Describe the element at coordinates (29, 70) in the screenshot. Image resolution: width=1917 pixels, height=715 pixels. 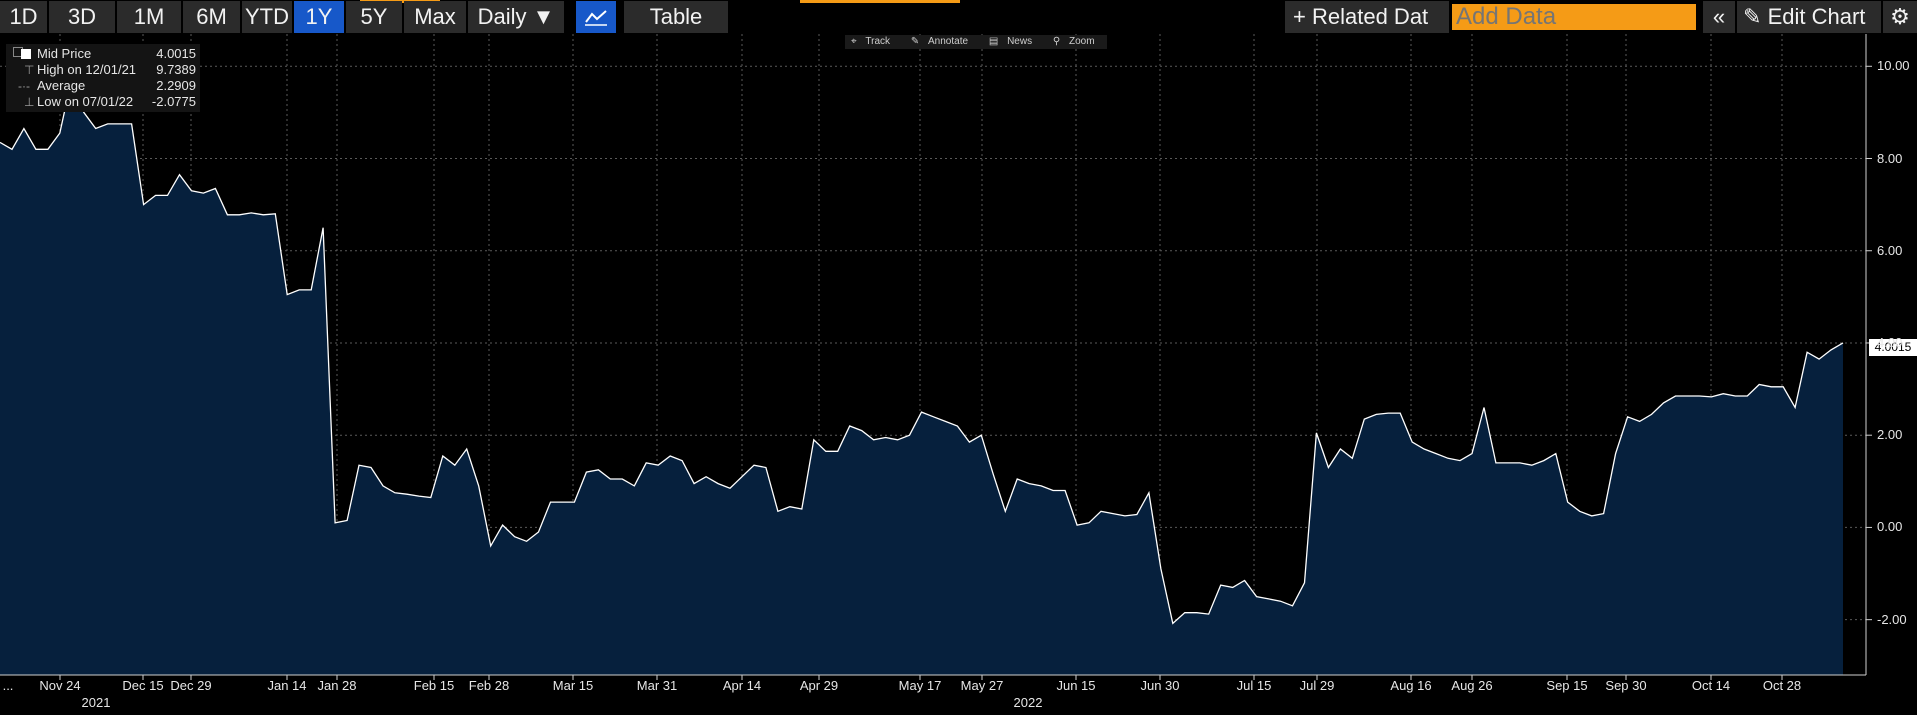
I see `high-marker-icon: ⊤` at that location.